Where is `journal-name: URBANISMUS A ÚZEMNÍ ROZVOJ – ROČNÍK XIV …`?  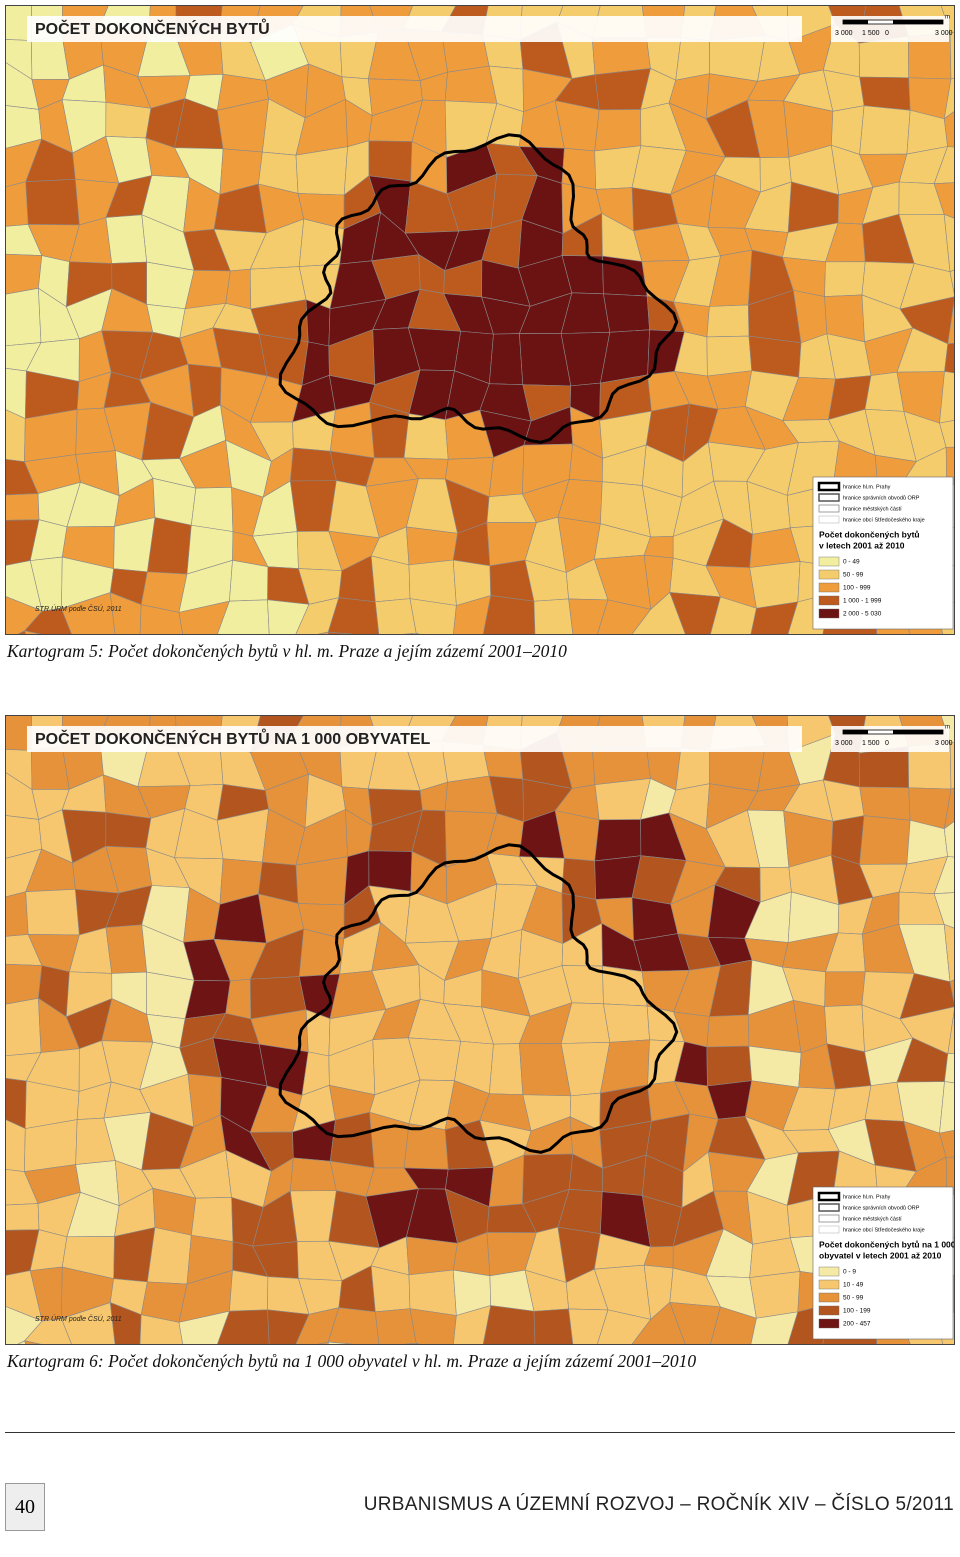 journal-name: URBANISMUS A ÚZEMNÍ ROZVOJ – ROČNÍK XIV … is located at coordinates (658, 1504).